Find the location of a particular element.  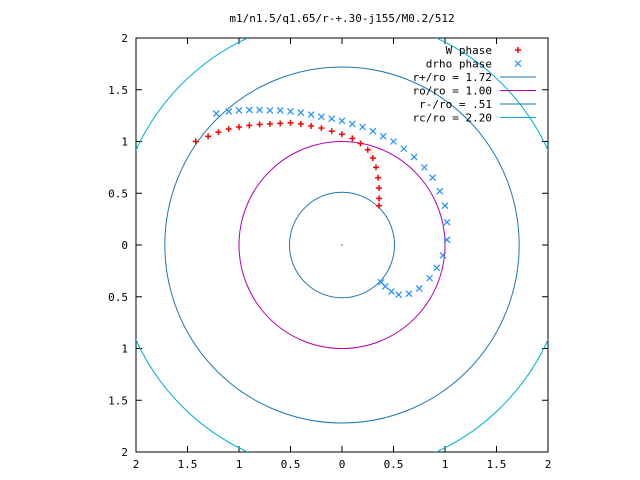

legend-entry: ro/ro = 1.00 is located at coordinates (474, 91).